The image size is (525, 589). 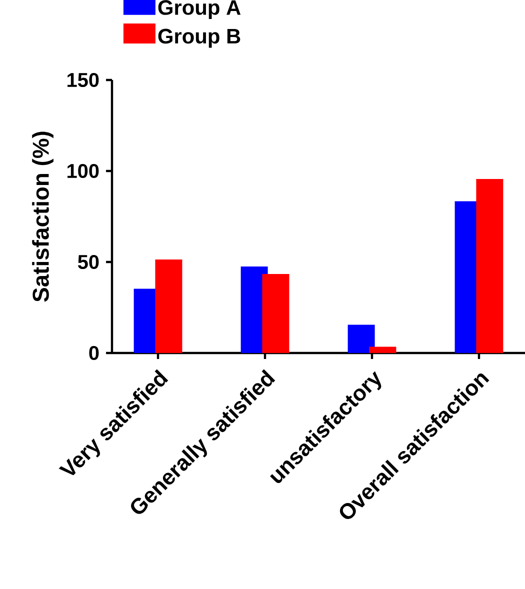 I want to click on y-tick-label: 100, so click(x=83, y=171).